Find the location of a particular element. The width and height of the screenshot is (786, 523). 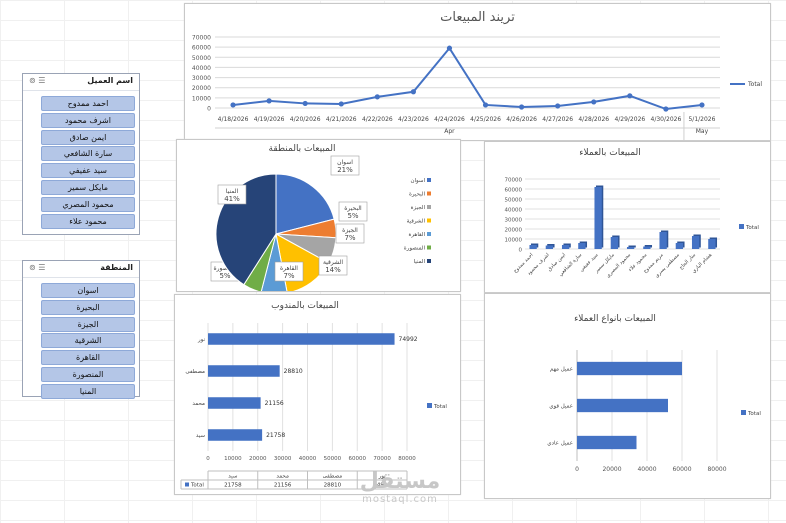

x-tick-label: 4/20/2026 is located at coordinates (305, 119).